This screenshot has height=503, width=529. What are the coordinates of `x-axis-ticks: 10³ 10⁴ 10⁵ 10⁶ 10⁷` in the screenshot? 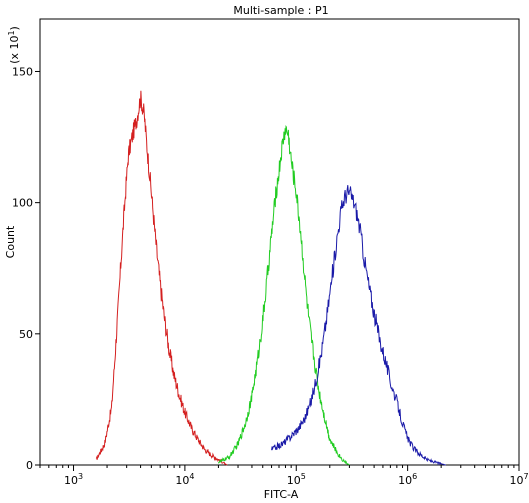 It's located at (284, 476).